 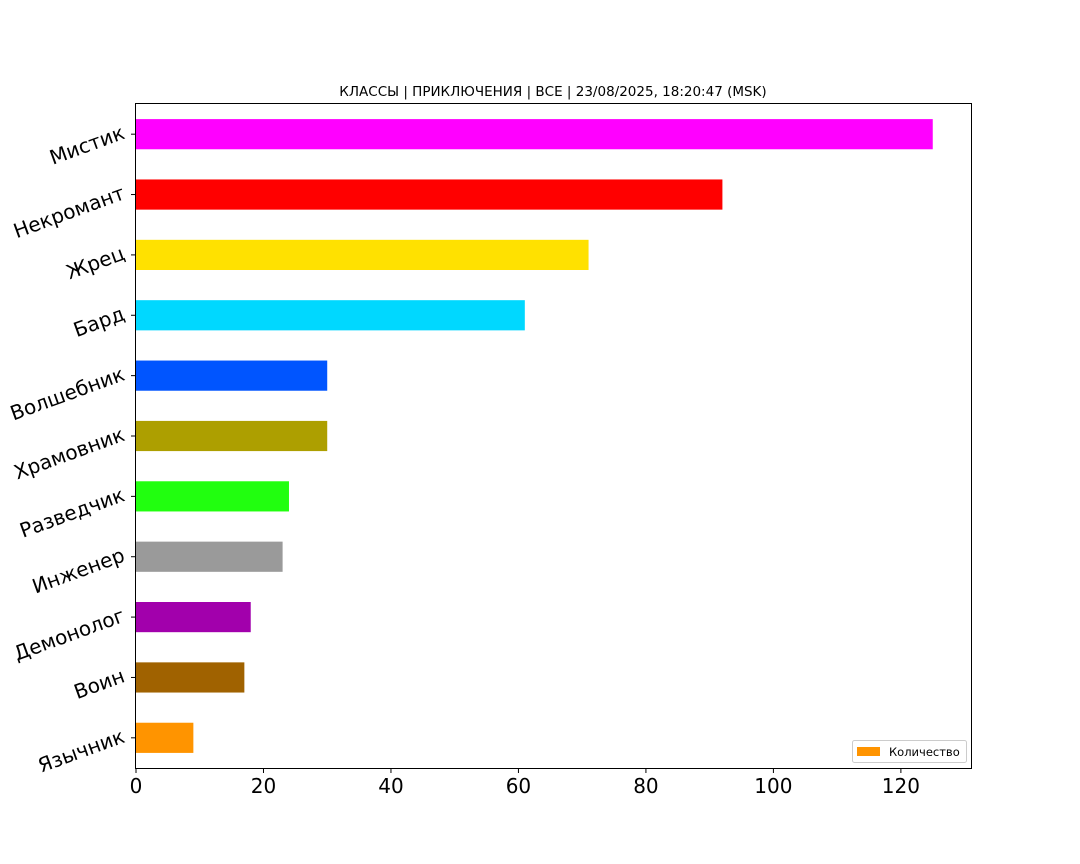 What do you see at coordinates (263, 786) in the screenshot?
I see `x-tick-label: 20` at bounding box center [263, 786].